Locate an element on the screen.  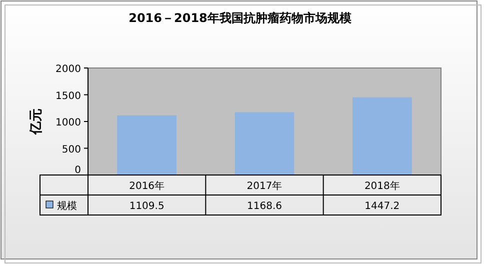
y-axis-title: 亿元 is located at coordinates (36, 122).